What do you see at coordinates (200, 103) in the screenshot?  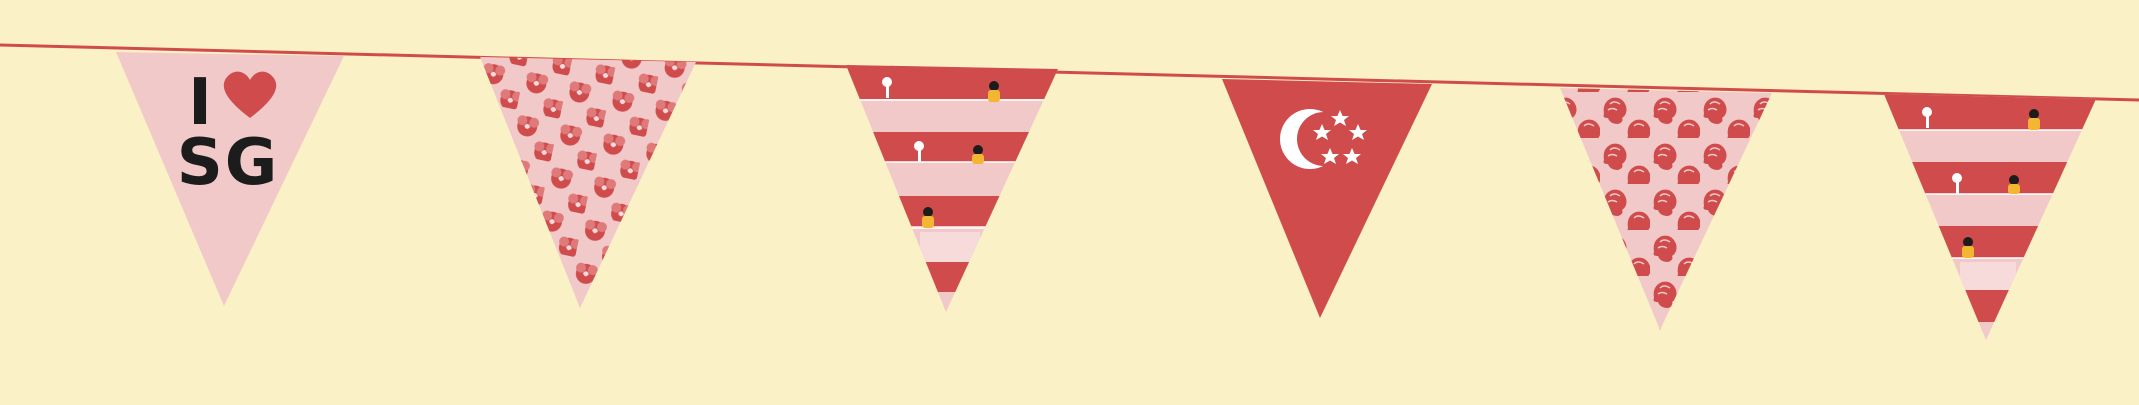 I see `flag-text-i: I` at bounding box center [200, 103].